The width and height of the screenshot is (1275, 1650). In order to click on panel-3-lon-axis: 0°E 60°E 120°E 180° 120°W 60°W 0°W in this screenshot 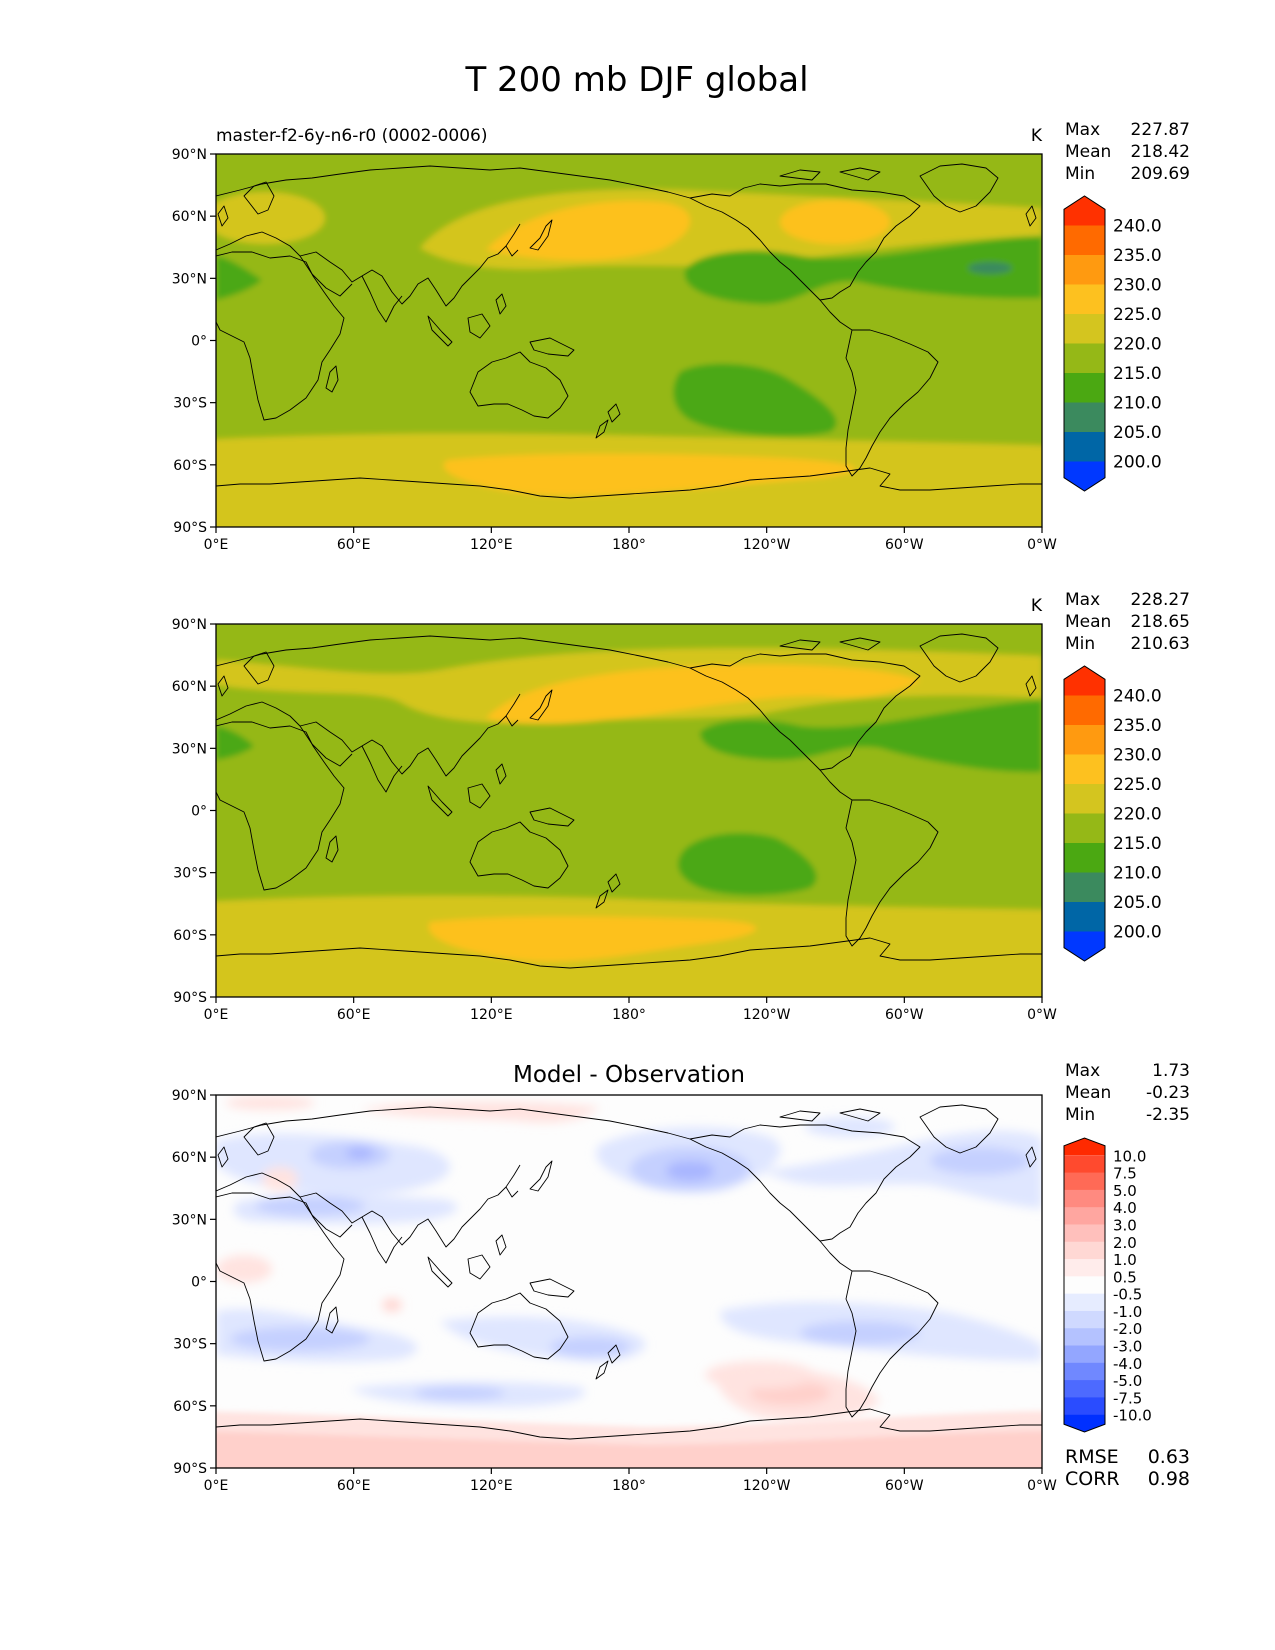, I will do `click(630, 1481)`.